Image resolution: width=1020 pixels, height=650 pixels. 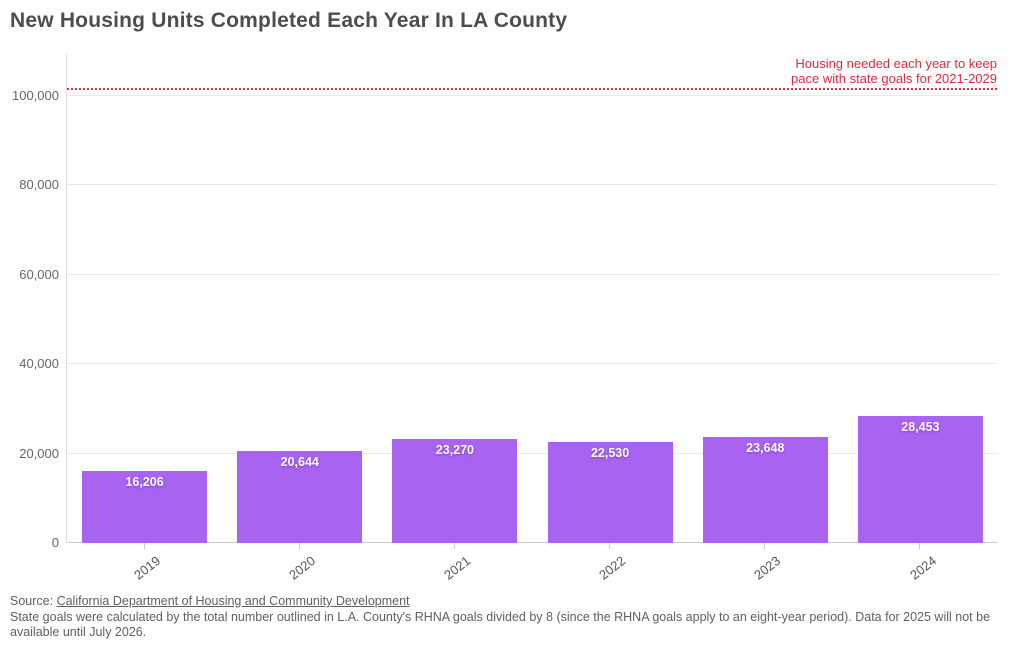 What do you see at coordinates (920, 426) in the screenshot?
I see `bar-value-label: 28,453` at bounding box center [920, 426].